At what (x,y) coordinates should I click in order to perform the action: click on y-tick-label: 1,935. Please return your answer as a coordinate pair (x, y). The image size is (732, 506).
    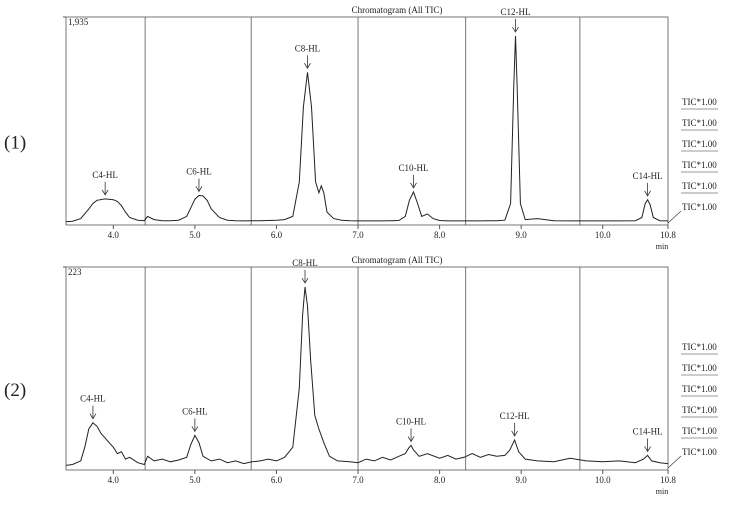
    Looking at the image, I should click on (78, 22).